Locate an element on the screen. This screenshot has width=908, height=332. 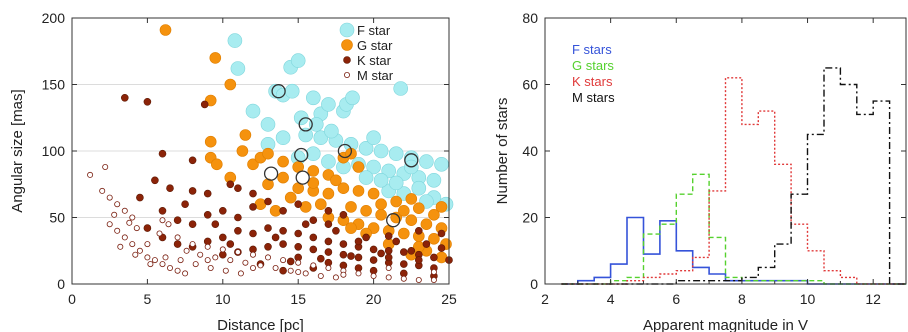
legend-label: G stars is located at coordinates (593, 65).